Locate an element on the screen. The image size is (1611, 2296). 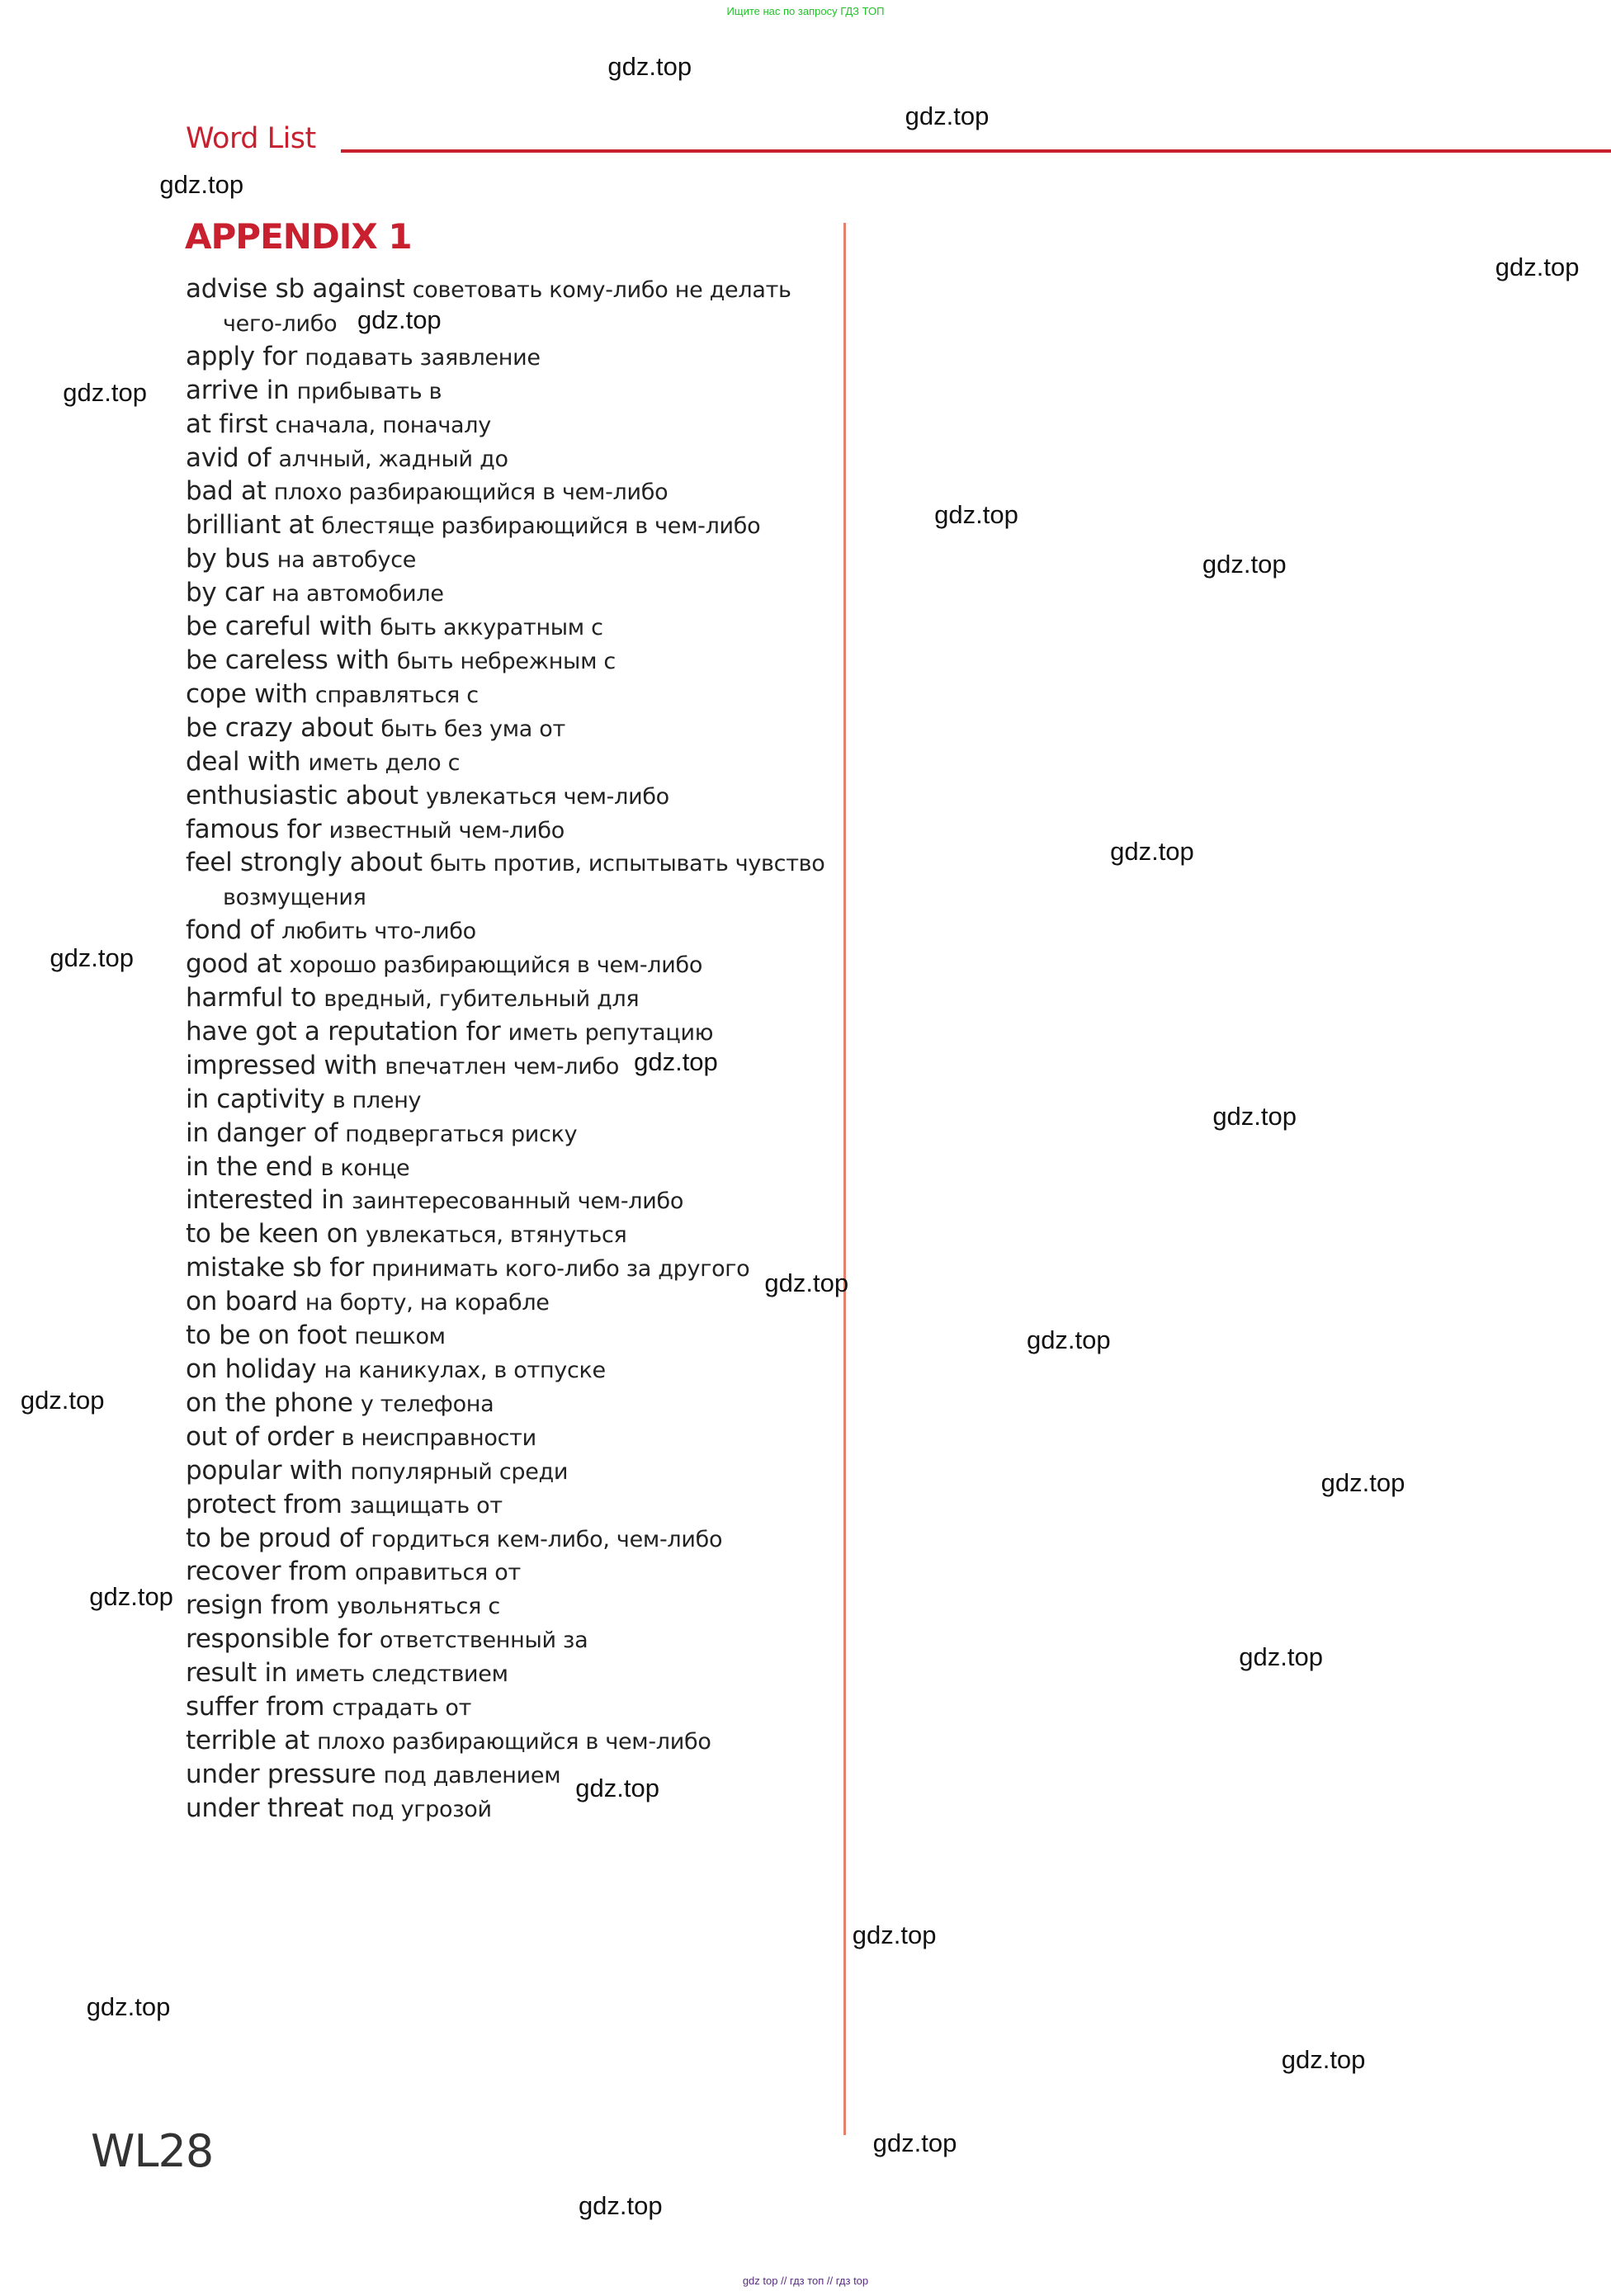
entry-english: famous for is located at coordinates (254, 829).